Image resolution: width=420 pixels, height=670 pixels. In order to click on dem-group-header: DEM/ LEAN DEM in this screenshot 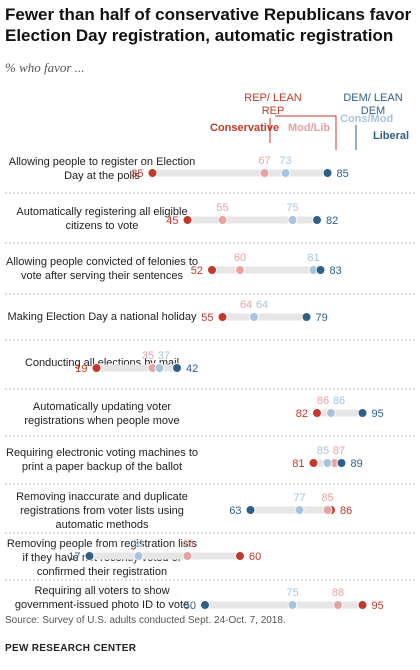, I will do `click(373, 104)`.